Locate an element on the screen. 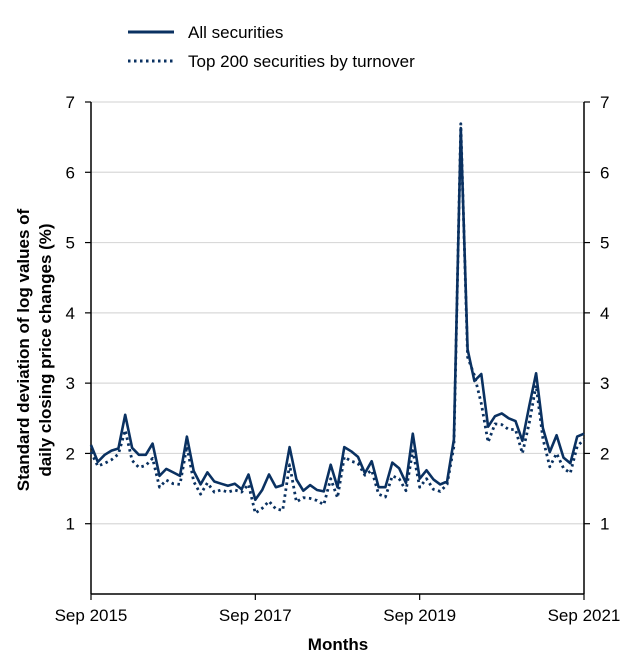 The width and height of the screenshot is (644, 669). x-tick-label-0: Sep 2015 is located at coordinates (91, 615).